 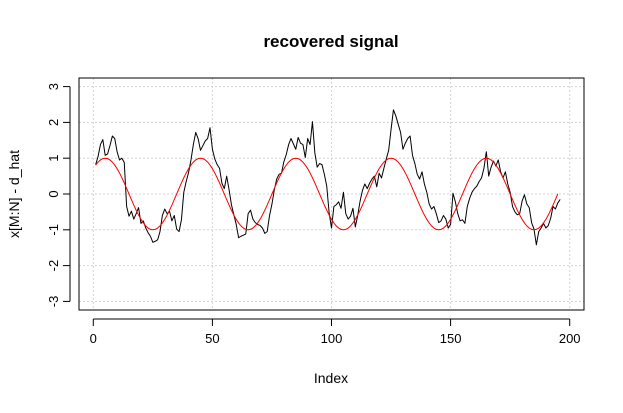 What do you see at coordinates (53, 302) in the screenshot?
I see `y-tick-label: -3` at bounding box center [53, 302].